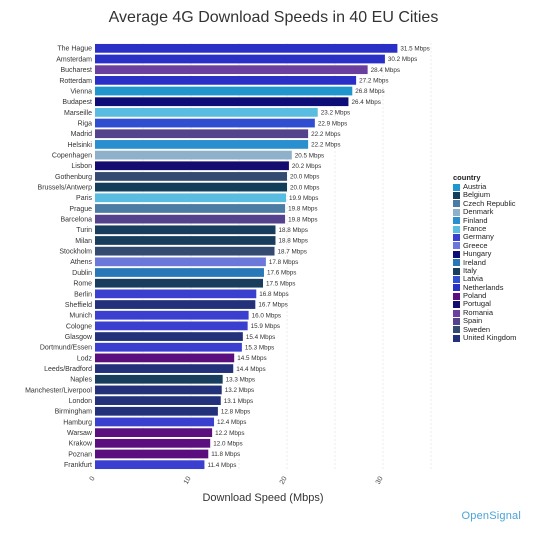 The width and height of the screenshot is (547, 547). What do you see at coordinates (74, 49) in the screenshot?
I see `category-label: The Hague` at bounding box center [74, 49].